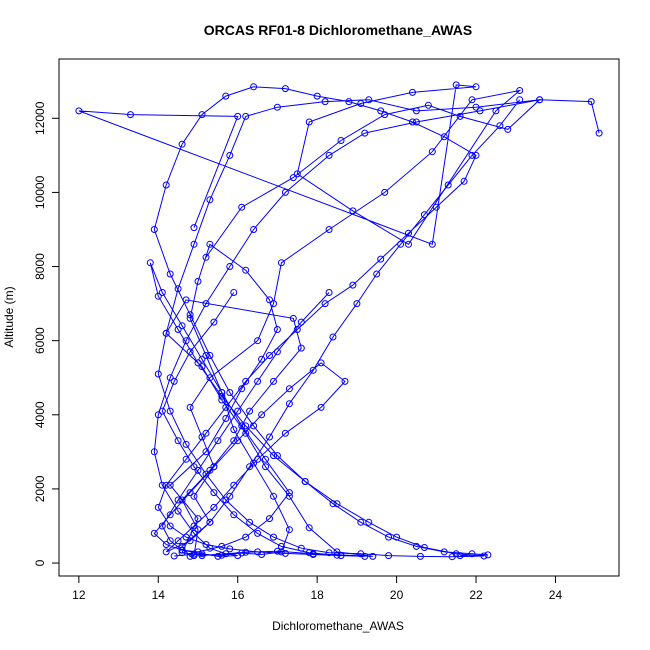 This screenshot has width=650, height=650. I want to click on y-tick-label: 10000, so click(40, 192).